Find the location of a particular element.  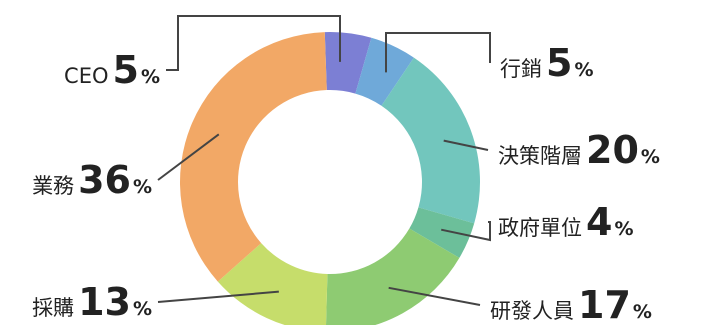

slice-label-3: 決策階層 20% is located at coordinates (579, 150).